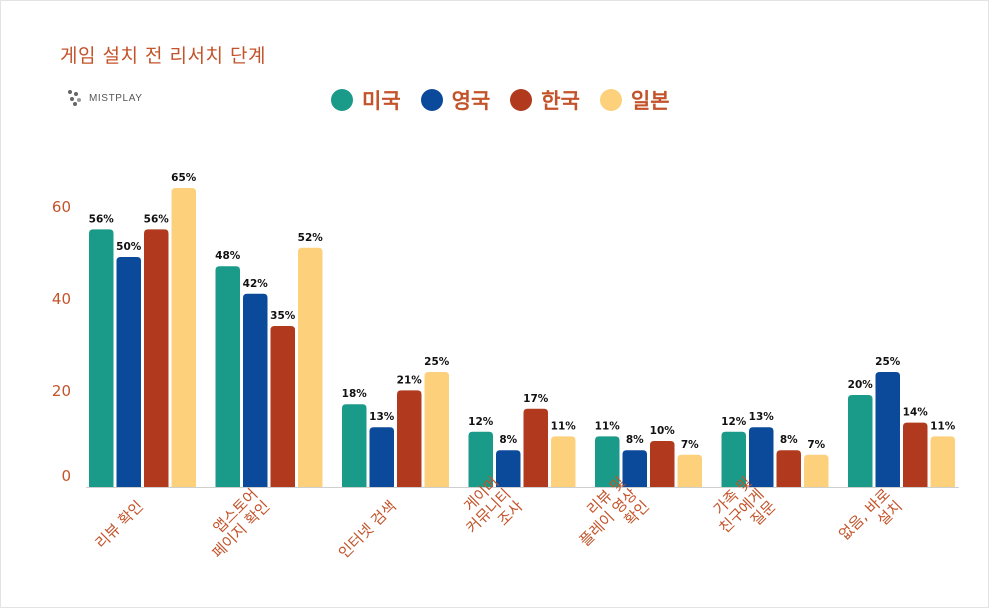 The image size is (989, 609). Describe the element at coordinates (610, 100) in the screenshot. I see `legend-swatch-jp` at that location.